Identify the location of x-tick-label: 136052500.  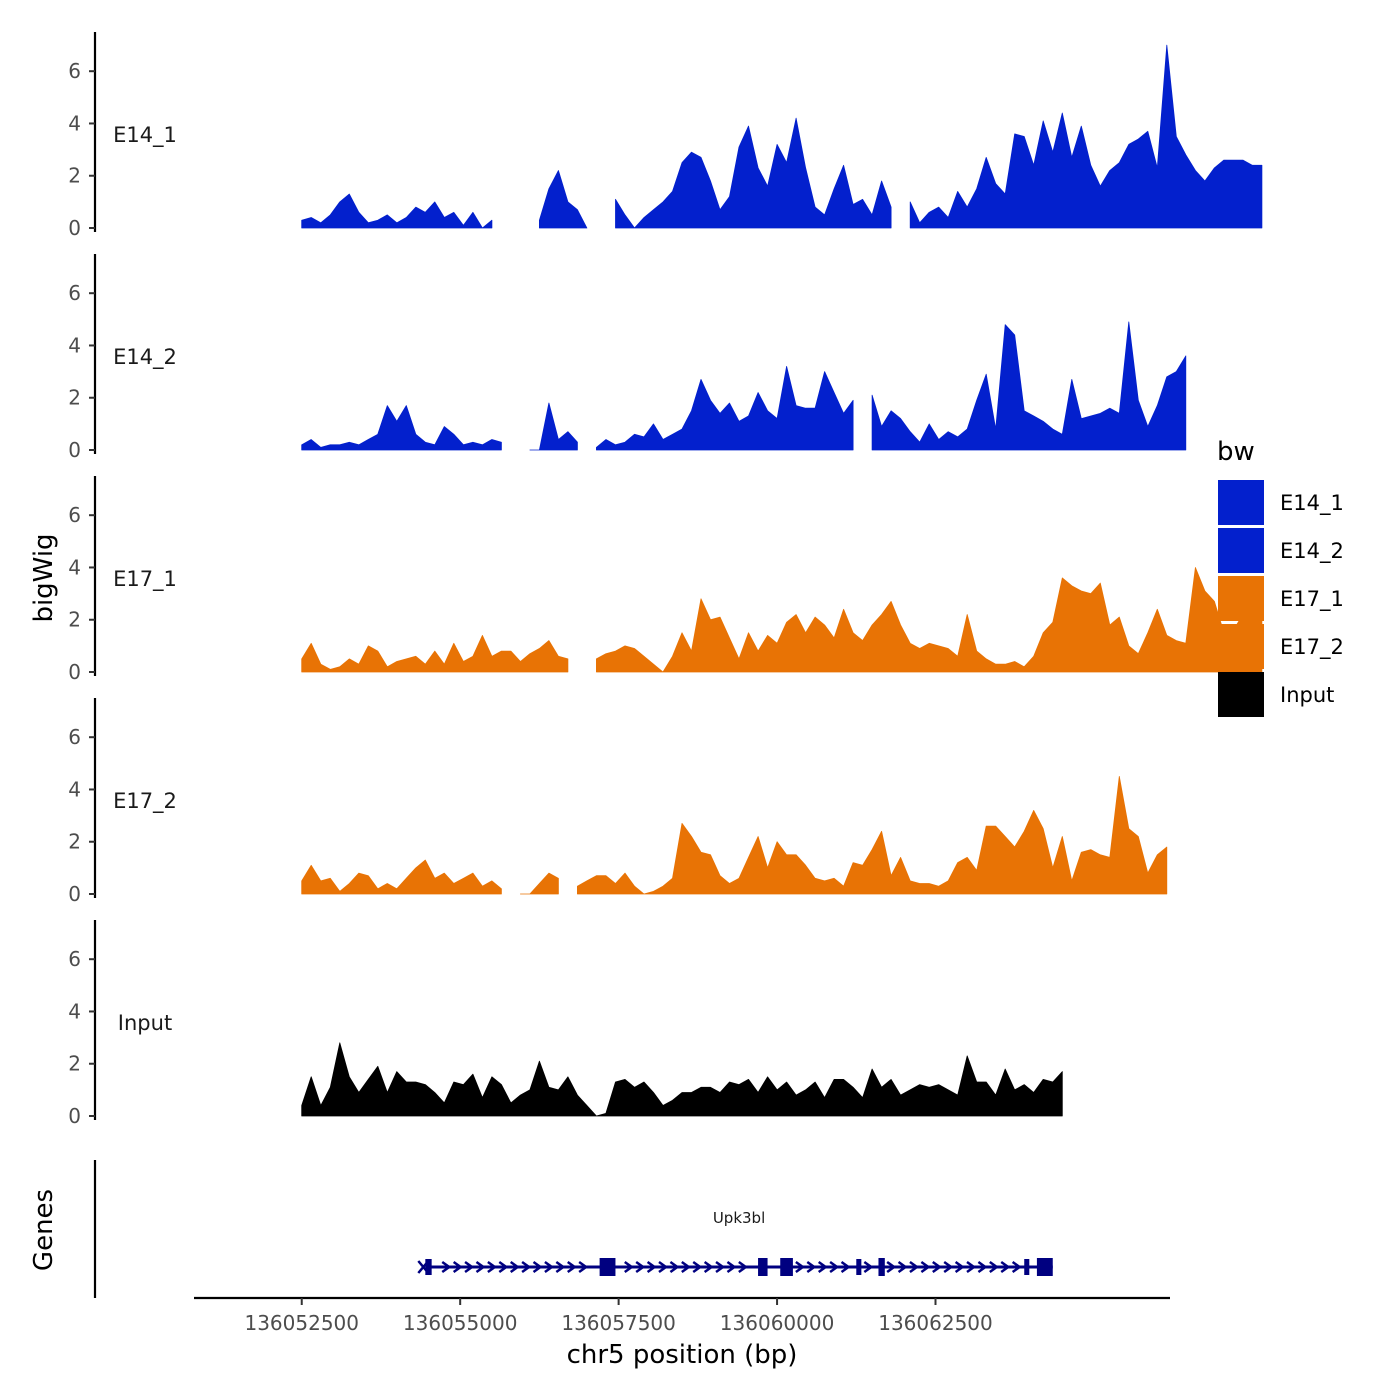
(301, 1323).